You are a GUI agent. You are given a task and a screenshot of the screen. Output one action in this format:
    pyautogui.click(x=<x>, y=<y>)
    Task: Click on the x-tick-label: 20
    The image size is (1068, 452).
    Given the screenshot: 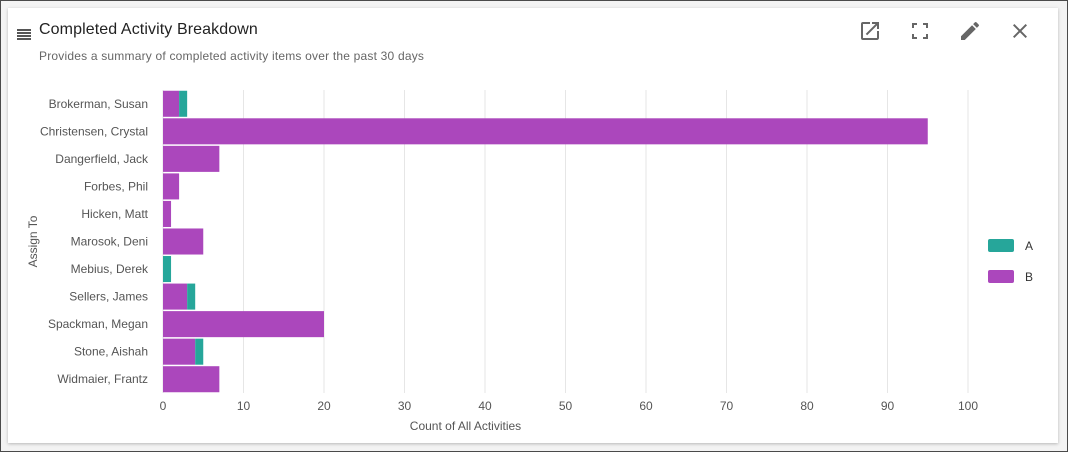 What is the action you would take?
    pyautogui.click(x=324, y=406)
    